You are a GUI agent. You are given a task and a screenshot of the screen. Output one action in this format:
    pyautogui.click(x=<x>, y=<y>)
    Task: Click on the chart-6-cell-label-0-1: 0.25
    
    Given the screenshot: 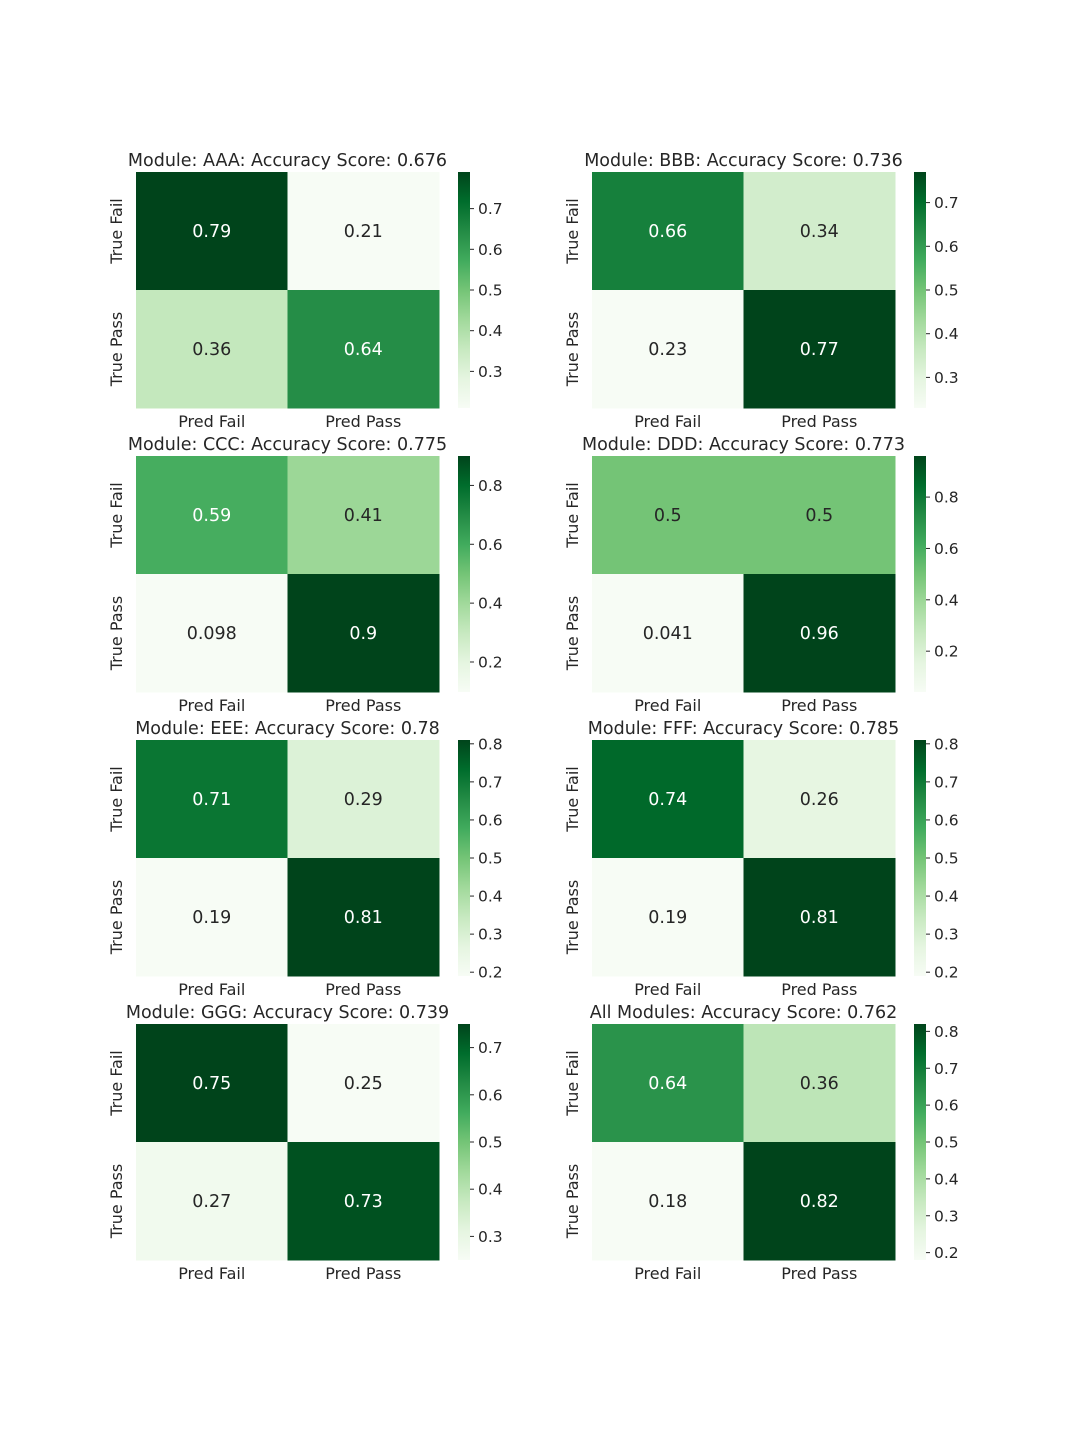 What is the action you would take?
    pyautogui.click(x=363, y=1084)
    